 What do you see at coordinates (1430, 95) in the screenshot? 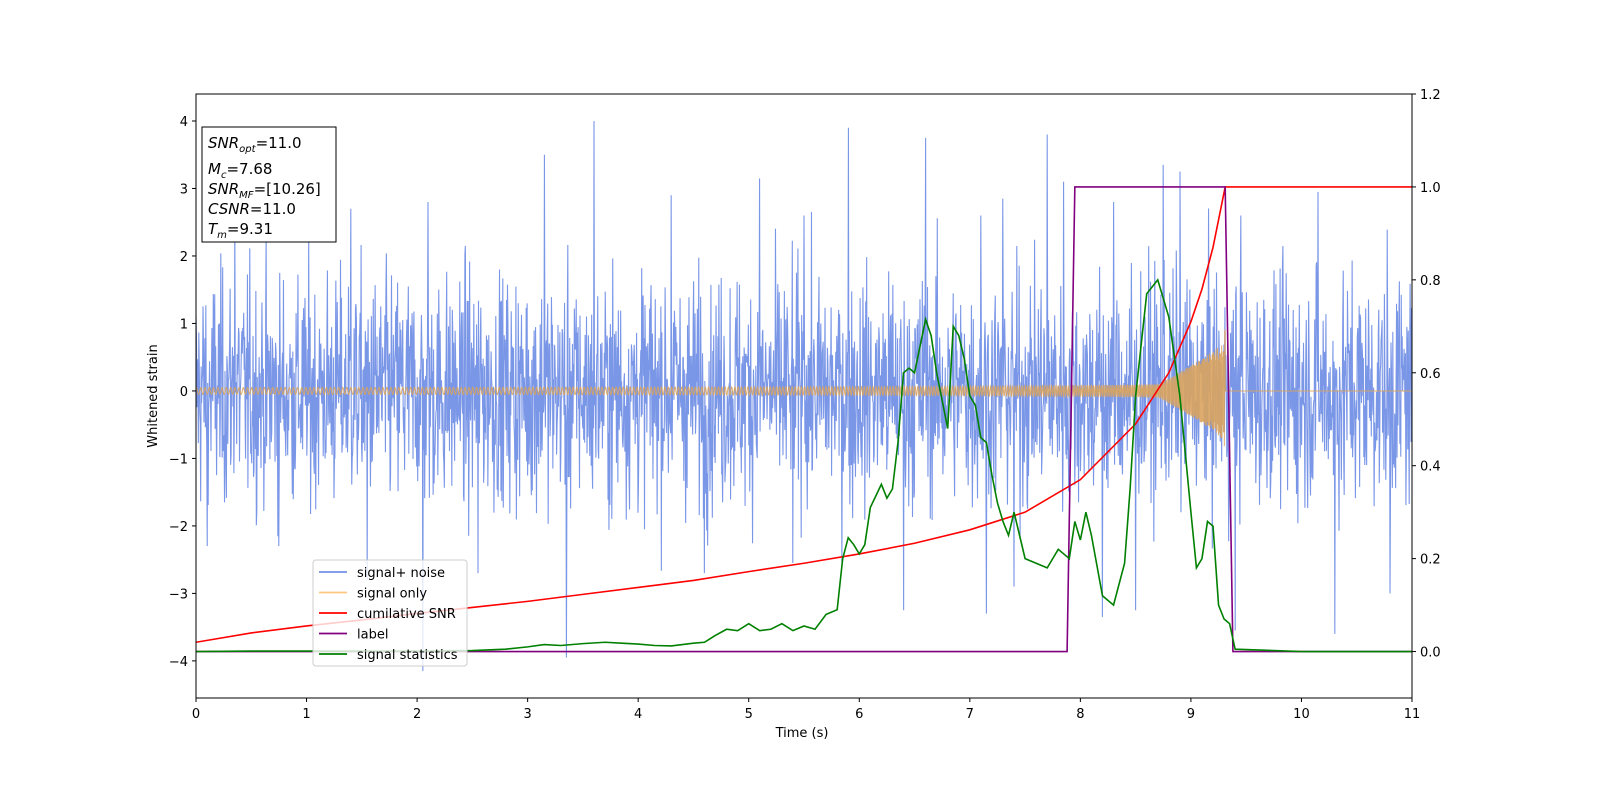
I see `right-y-tick-label: 1.2` at bounding box center [1430, 95].